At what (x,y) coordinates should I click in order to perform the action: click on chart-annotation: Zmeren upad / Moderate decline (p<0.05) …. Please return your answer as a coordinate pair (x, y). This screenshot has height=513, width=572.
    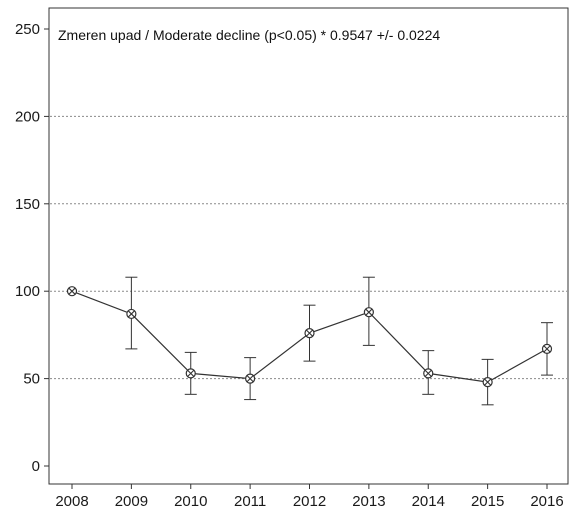
    Looking at the image, I should click on (249, 35).